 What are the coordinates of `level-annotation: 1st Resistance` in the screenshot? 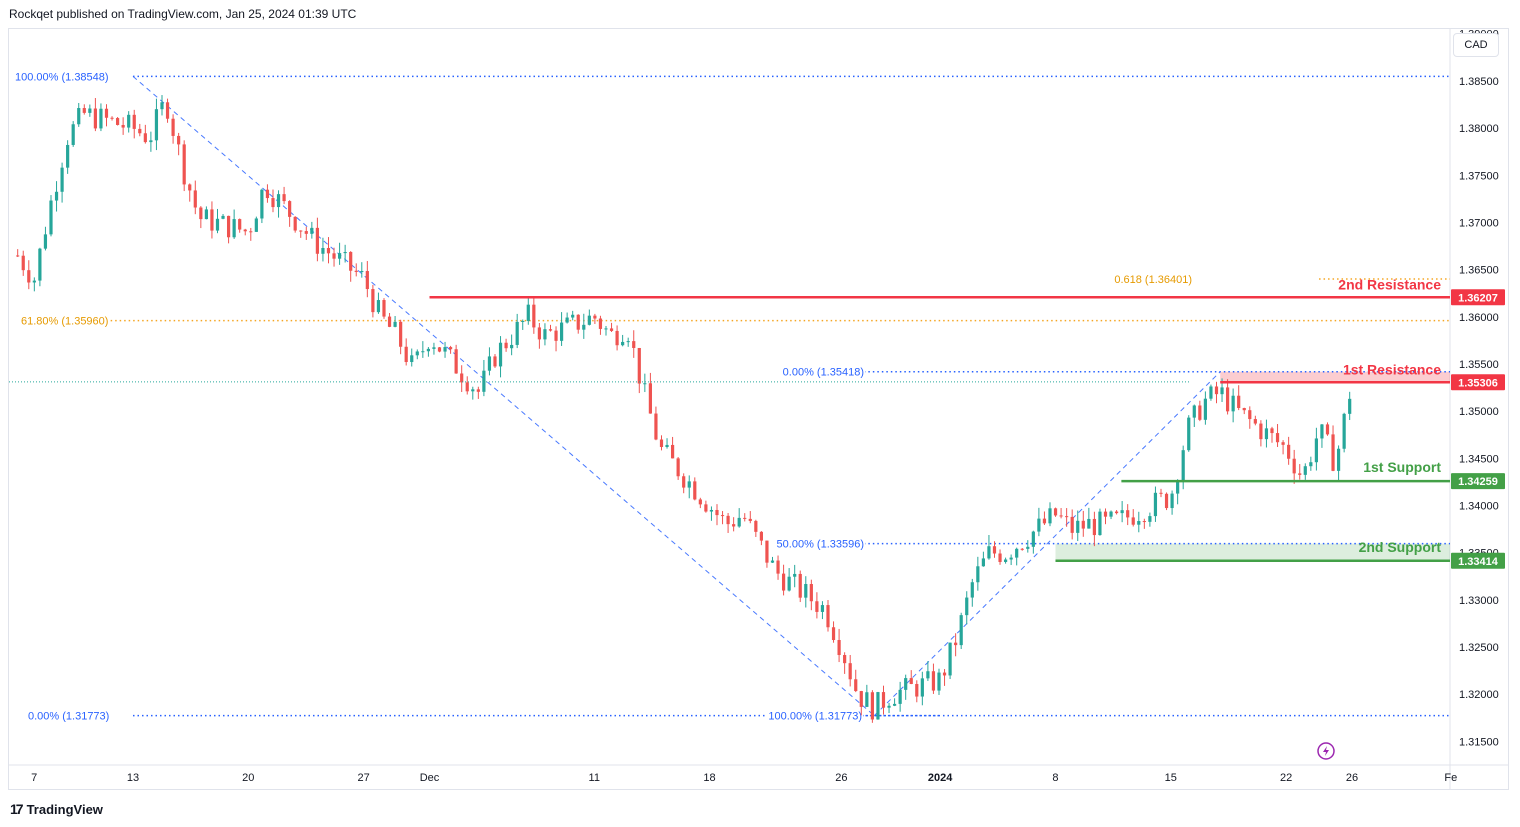 It's located at (1392, 369).